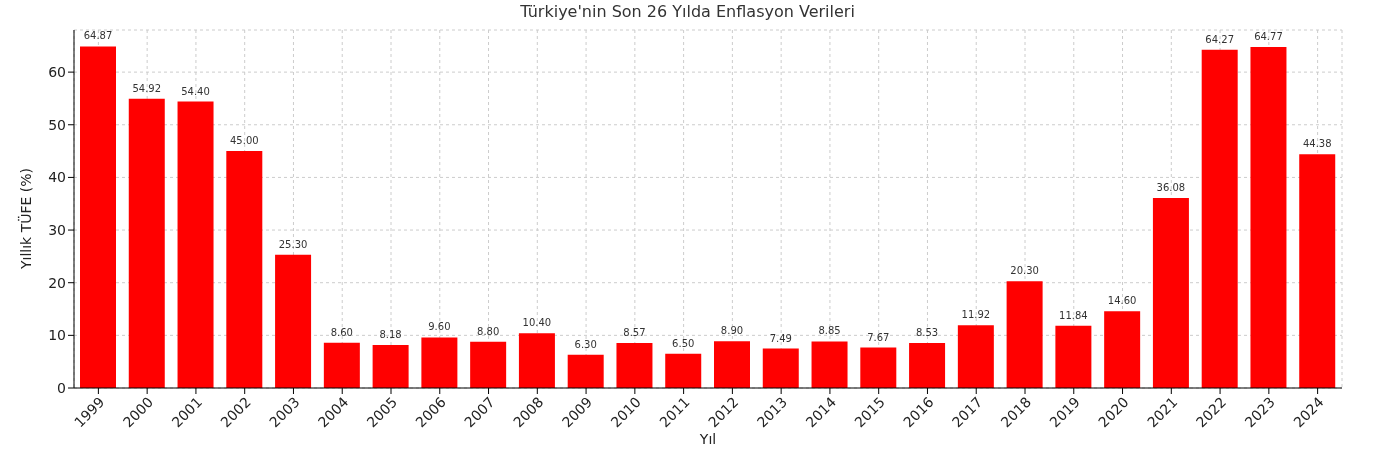 Image resolution: width=1375 pixels, height=476 pixels. Describe the element at coordinates (195, 91) in the screenshot. I see `data-label: 54.40` at that location.